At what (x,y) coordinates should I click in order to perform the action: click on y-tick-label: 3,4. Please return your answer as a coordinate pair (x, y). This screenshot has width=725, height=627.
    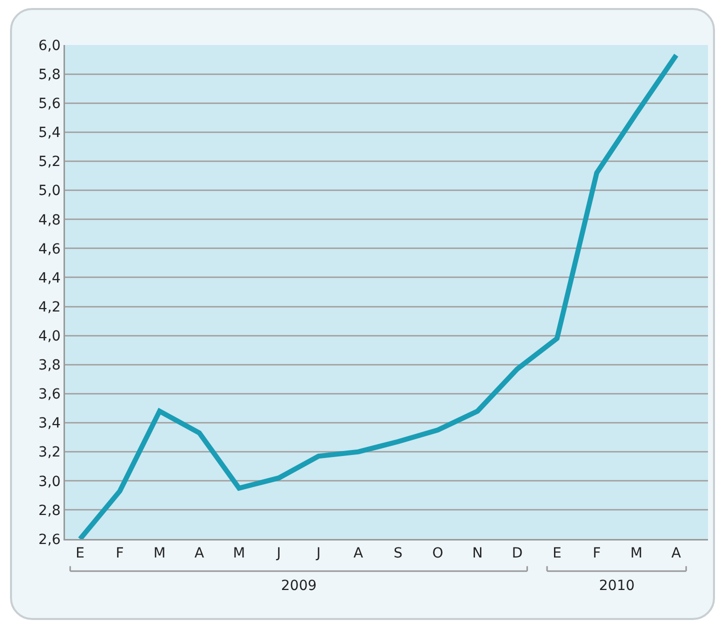
    Looking at the image, I should click on (49, 424).